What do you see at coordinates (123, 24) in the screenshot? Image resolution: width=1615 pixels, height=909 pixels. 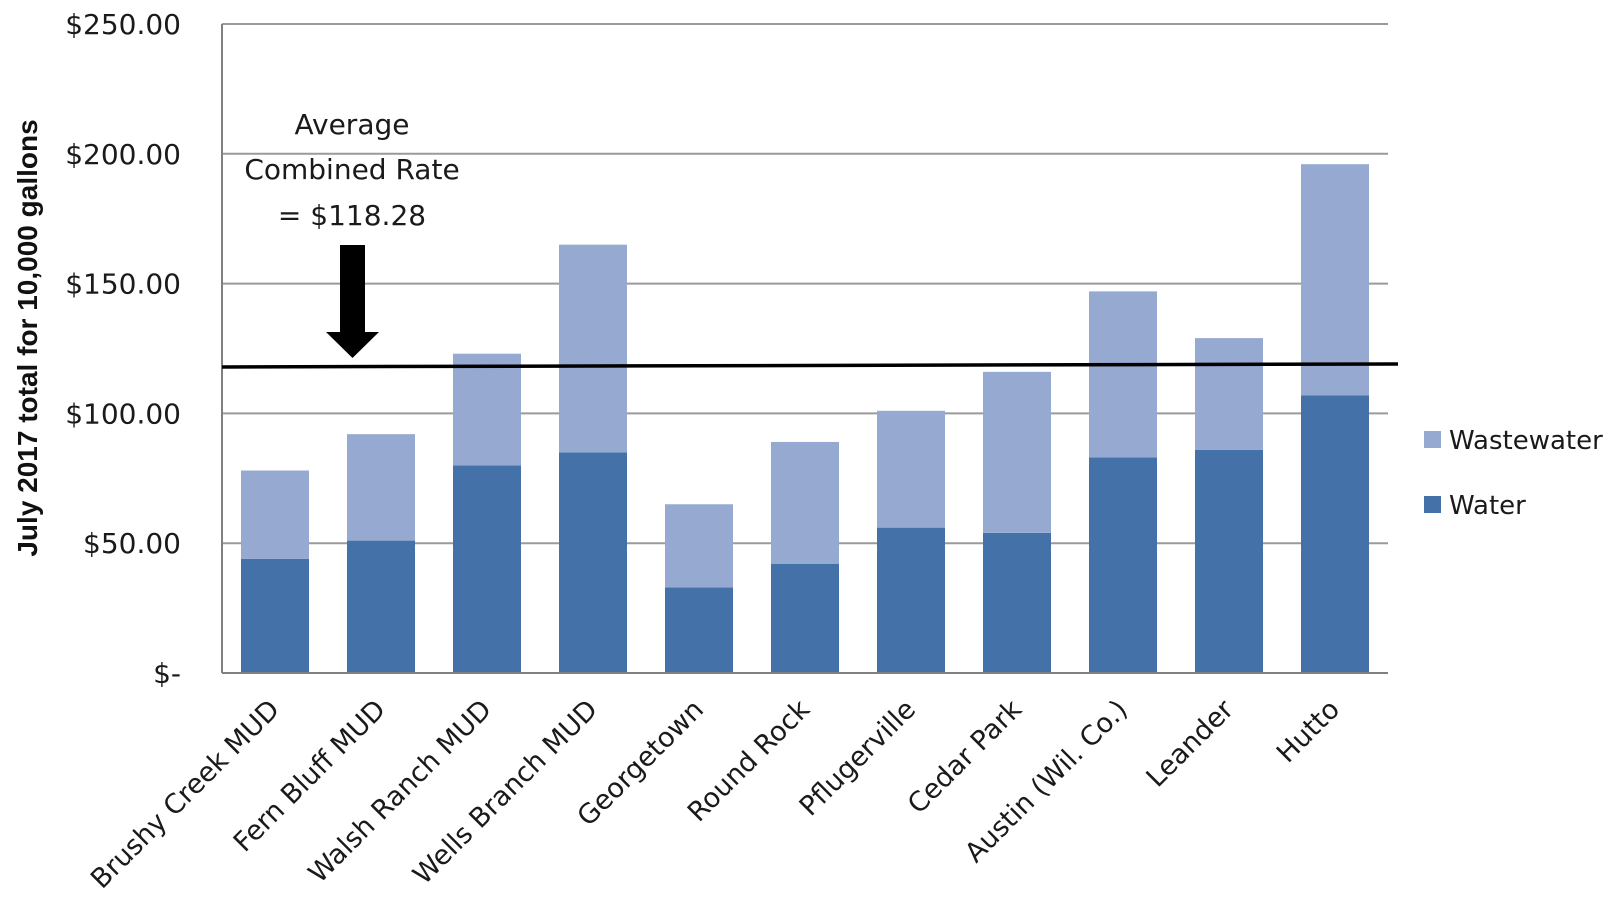 I see `y-tick-label: $250.00` at bounding box center [123, 24].